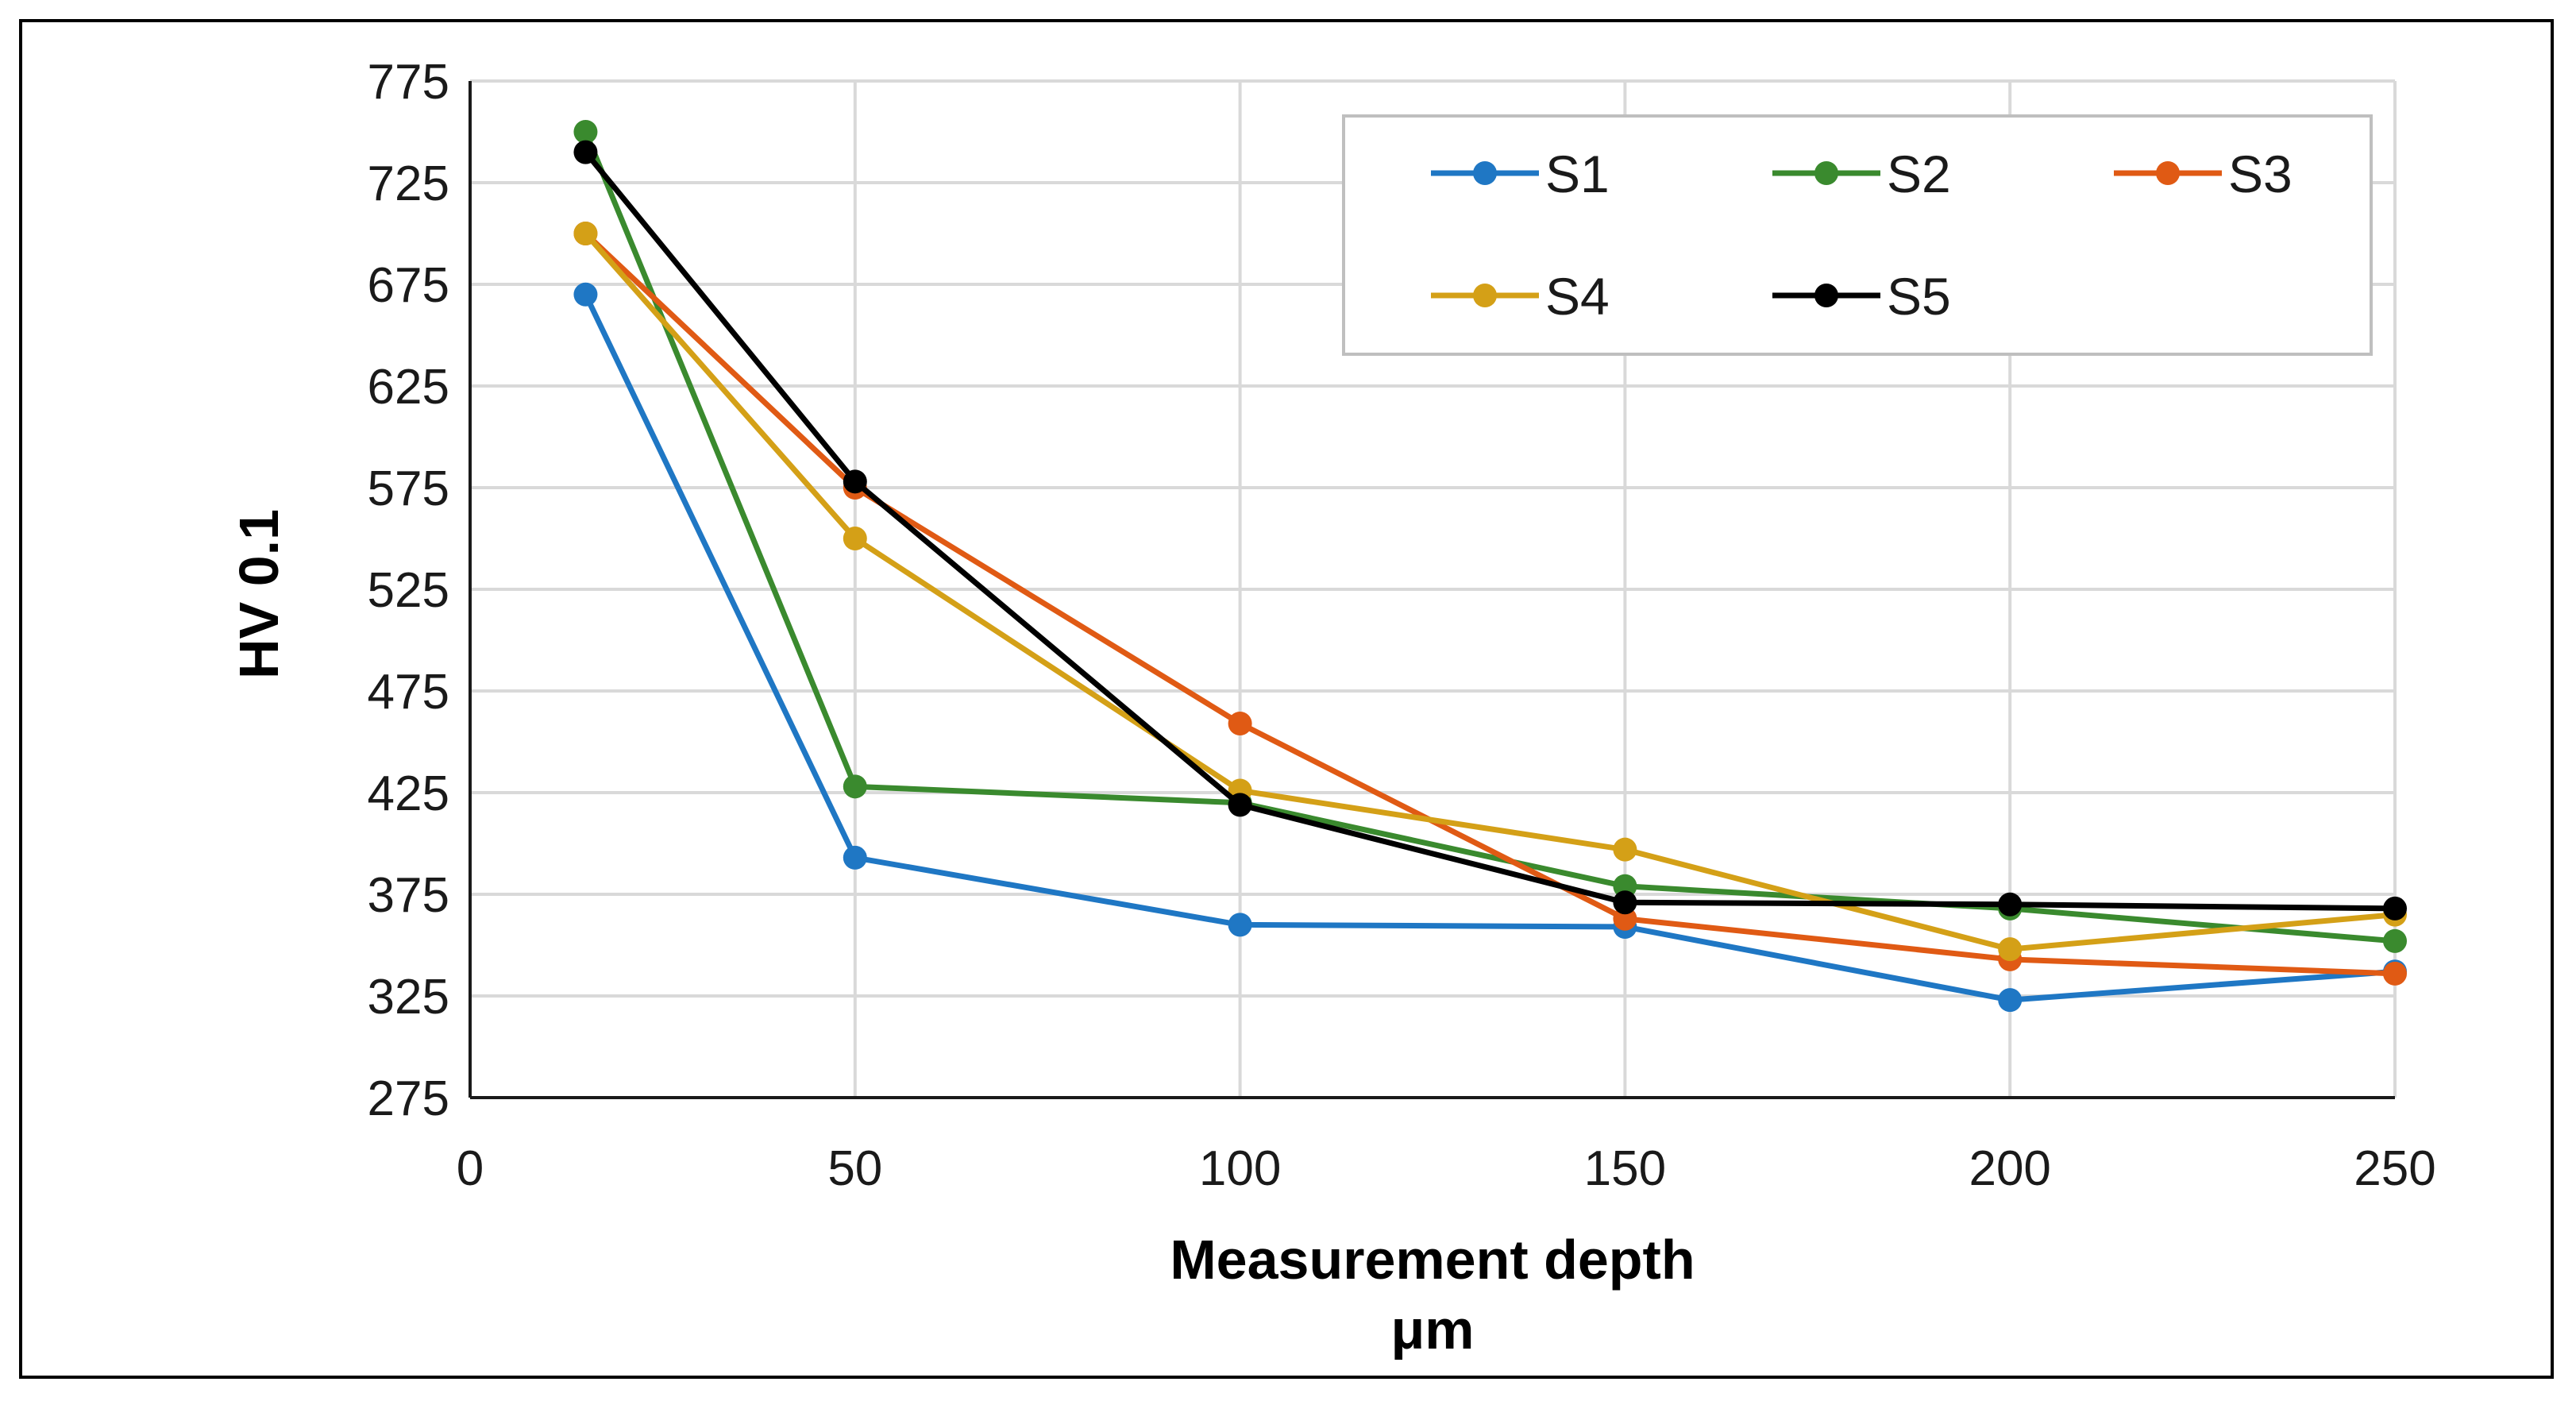 This screenshot has width=2576, height=1401. Describe the element at coordinates (1432, 1329) in the screenshot. I see `x-axis-unit: μm` at that location.